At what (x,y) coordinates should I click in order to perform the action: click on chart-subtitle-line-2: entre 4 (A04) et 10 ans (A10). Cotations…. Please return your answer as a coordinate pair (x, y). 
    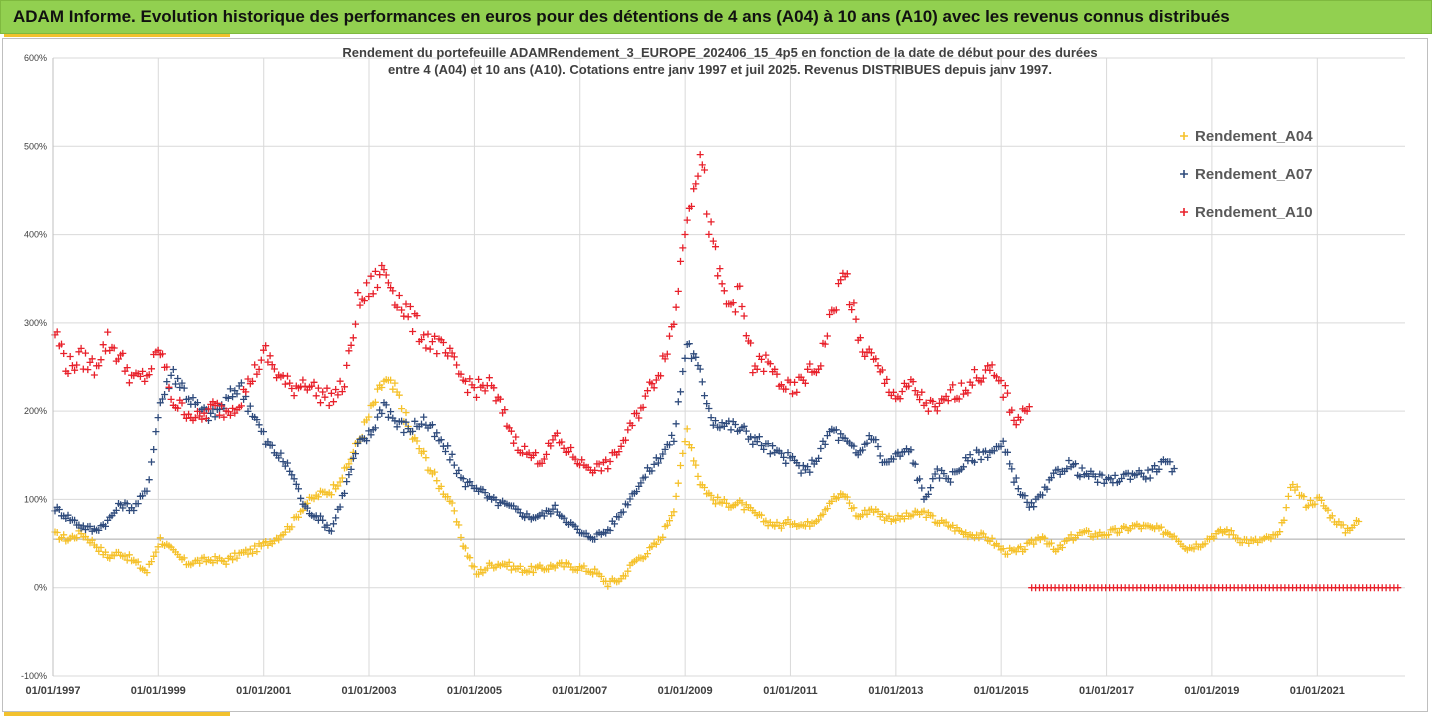
    Looking at the image, I should click on (720, 69).